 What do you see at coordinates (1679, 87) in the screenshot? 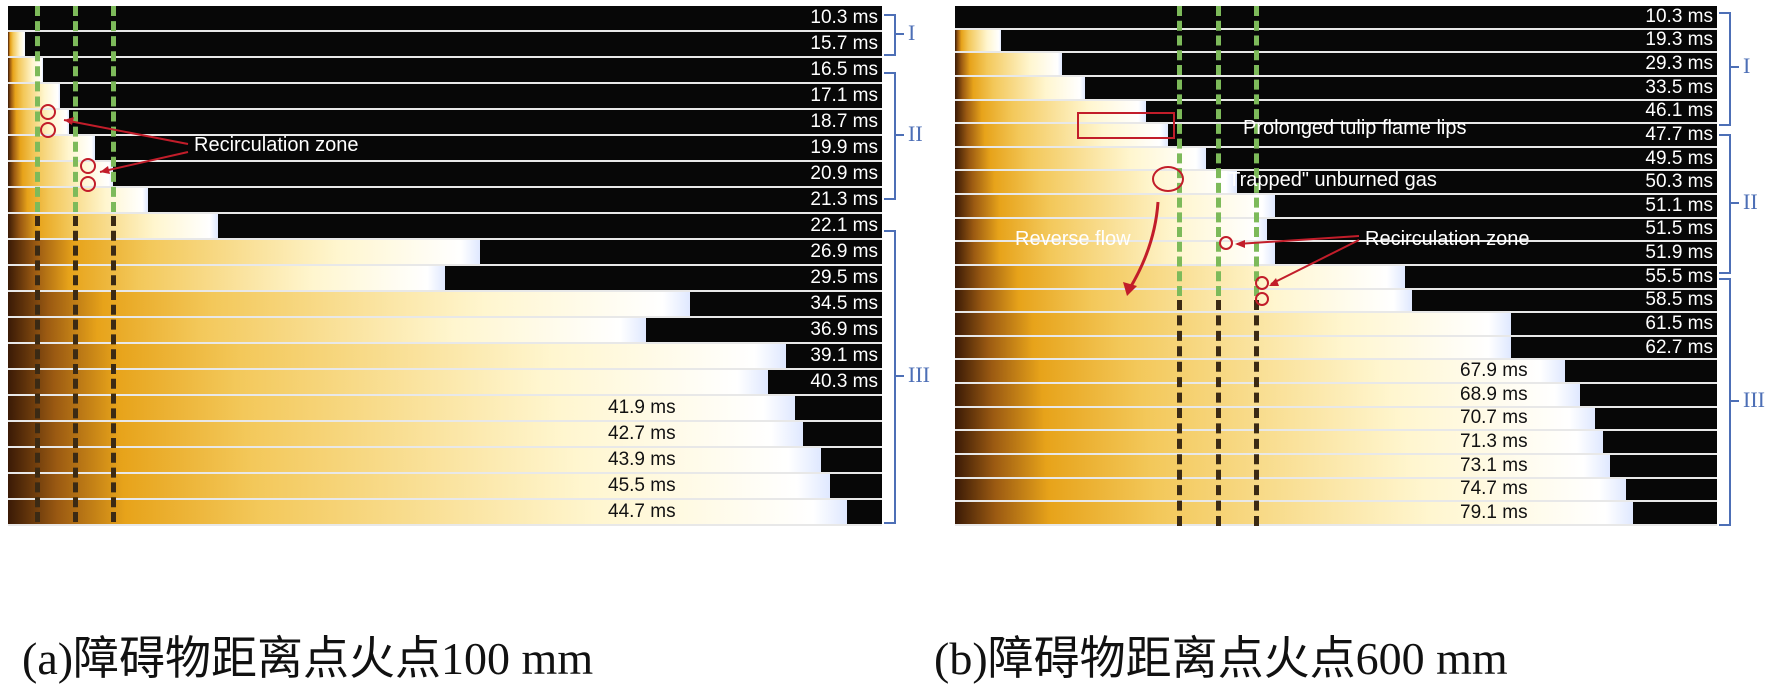
I see `timestamp-label: 33.5 ms` at bounding box center [1679, 87].